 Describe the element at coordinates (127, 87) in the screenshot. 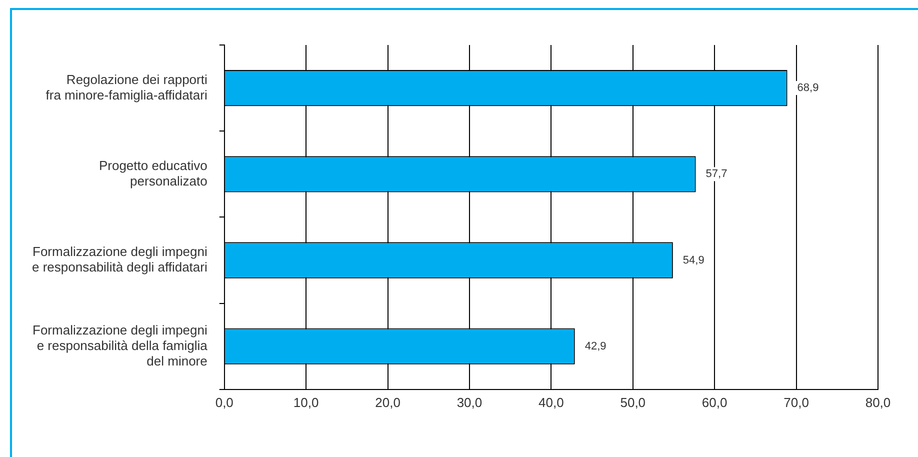

I see `y-tick-label: Regolazione dei rapporti fra minore-famiglia-affidatari` at that location.